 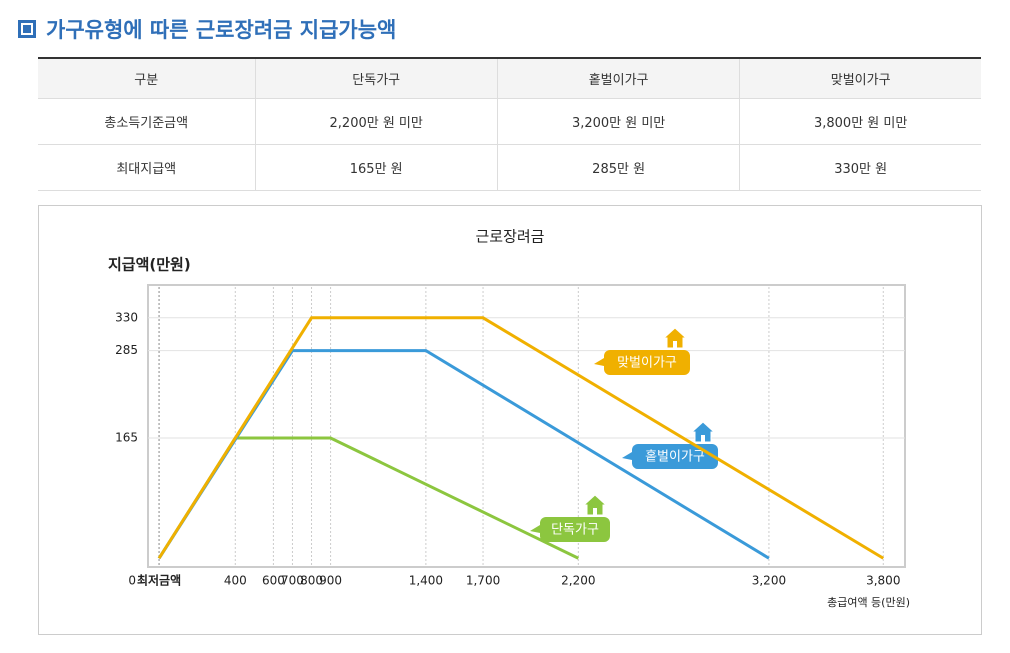 What do you see at coordinates (368, 498) in the screenshot?
I see `series-line` at bounding box center [368, 498].